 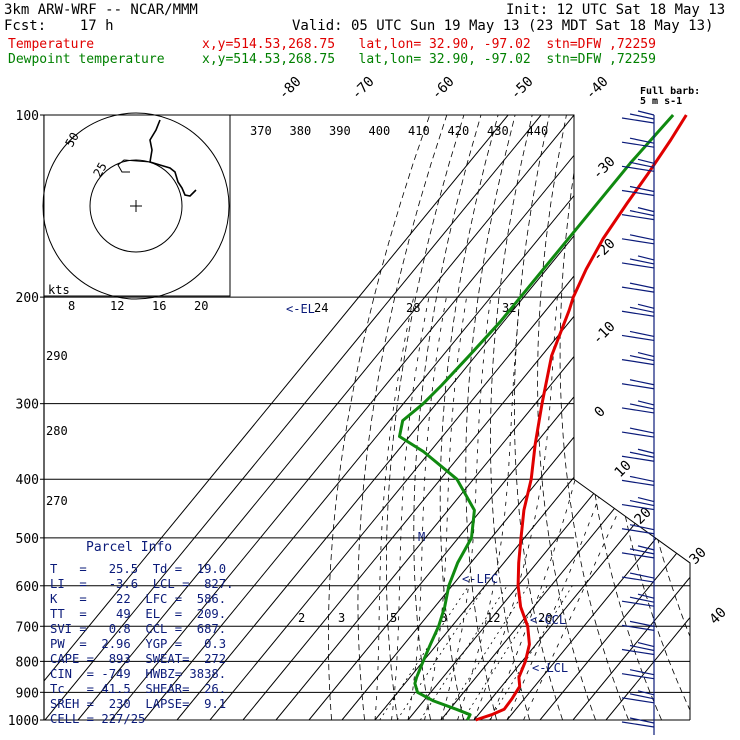 What do you see at coordinates (538, 131) in the screenshot?
I see `isentrope-label: 440` at bounding box center [538, 131].